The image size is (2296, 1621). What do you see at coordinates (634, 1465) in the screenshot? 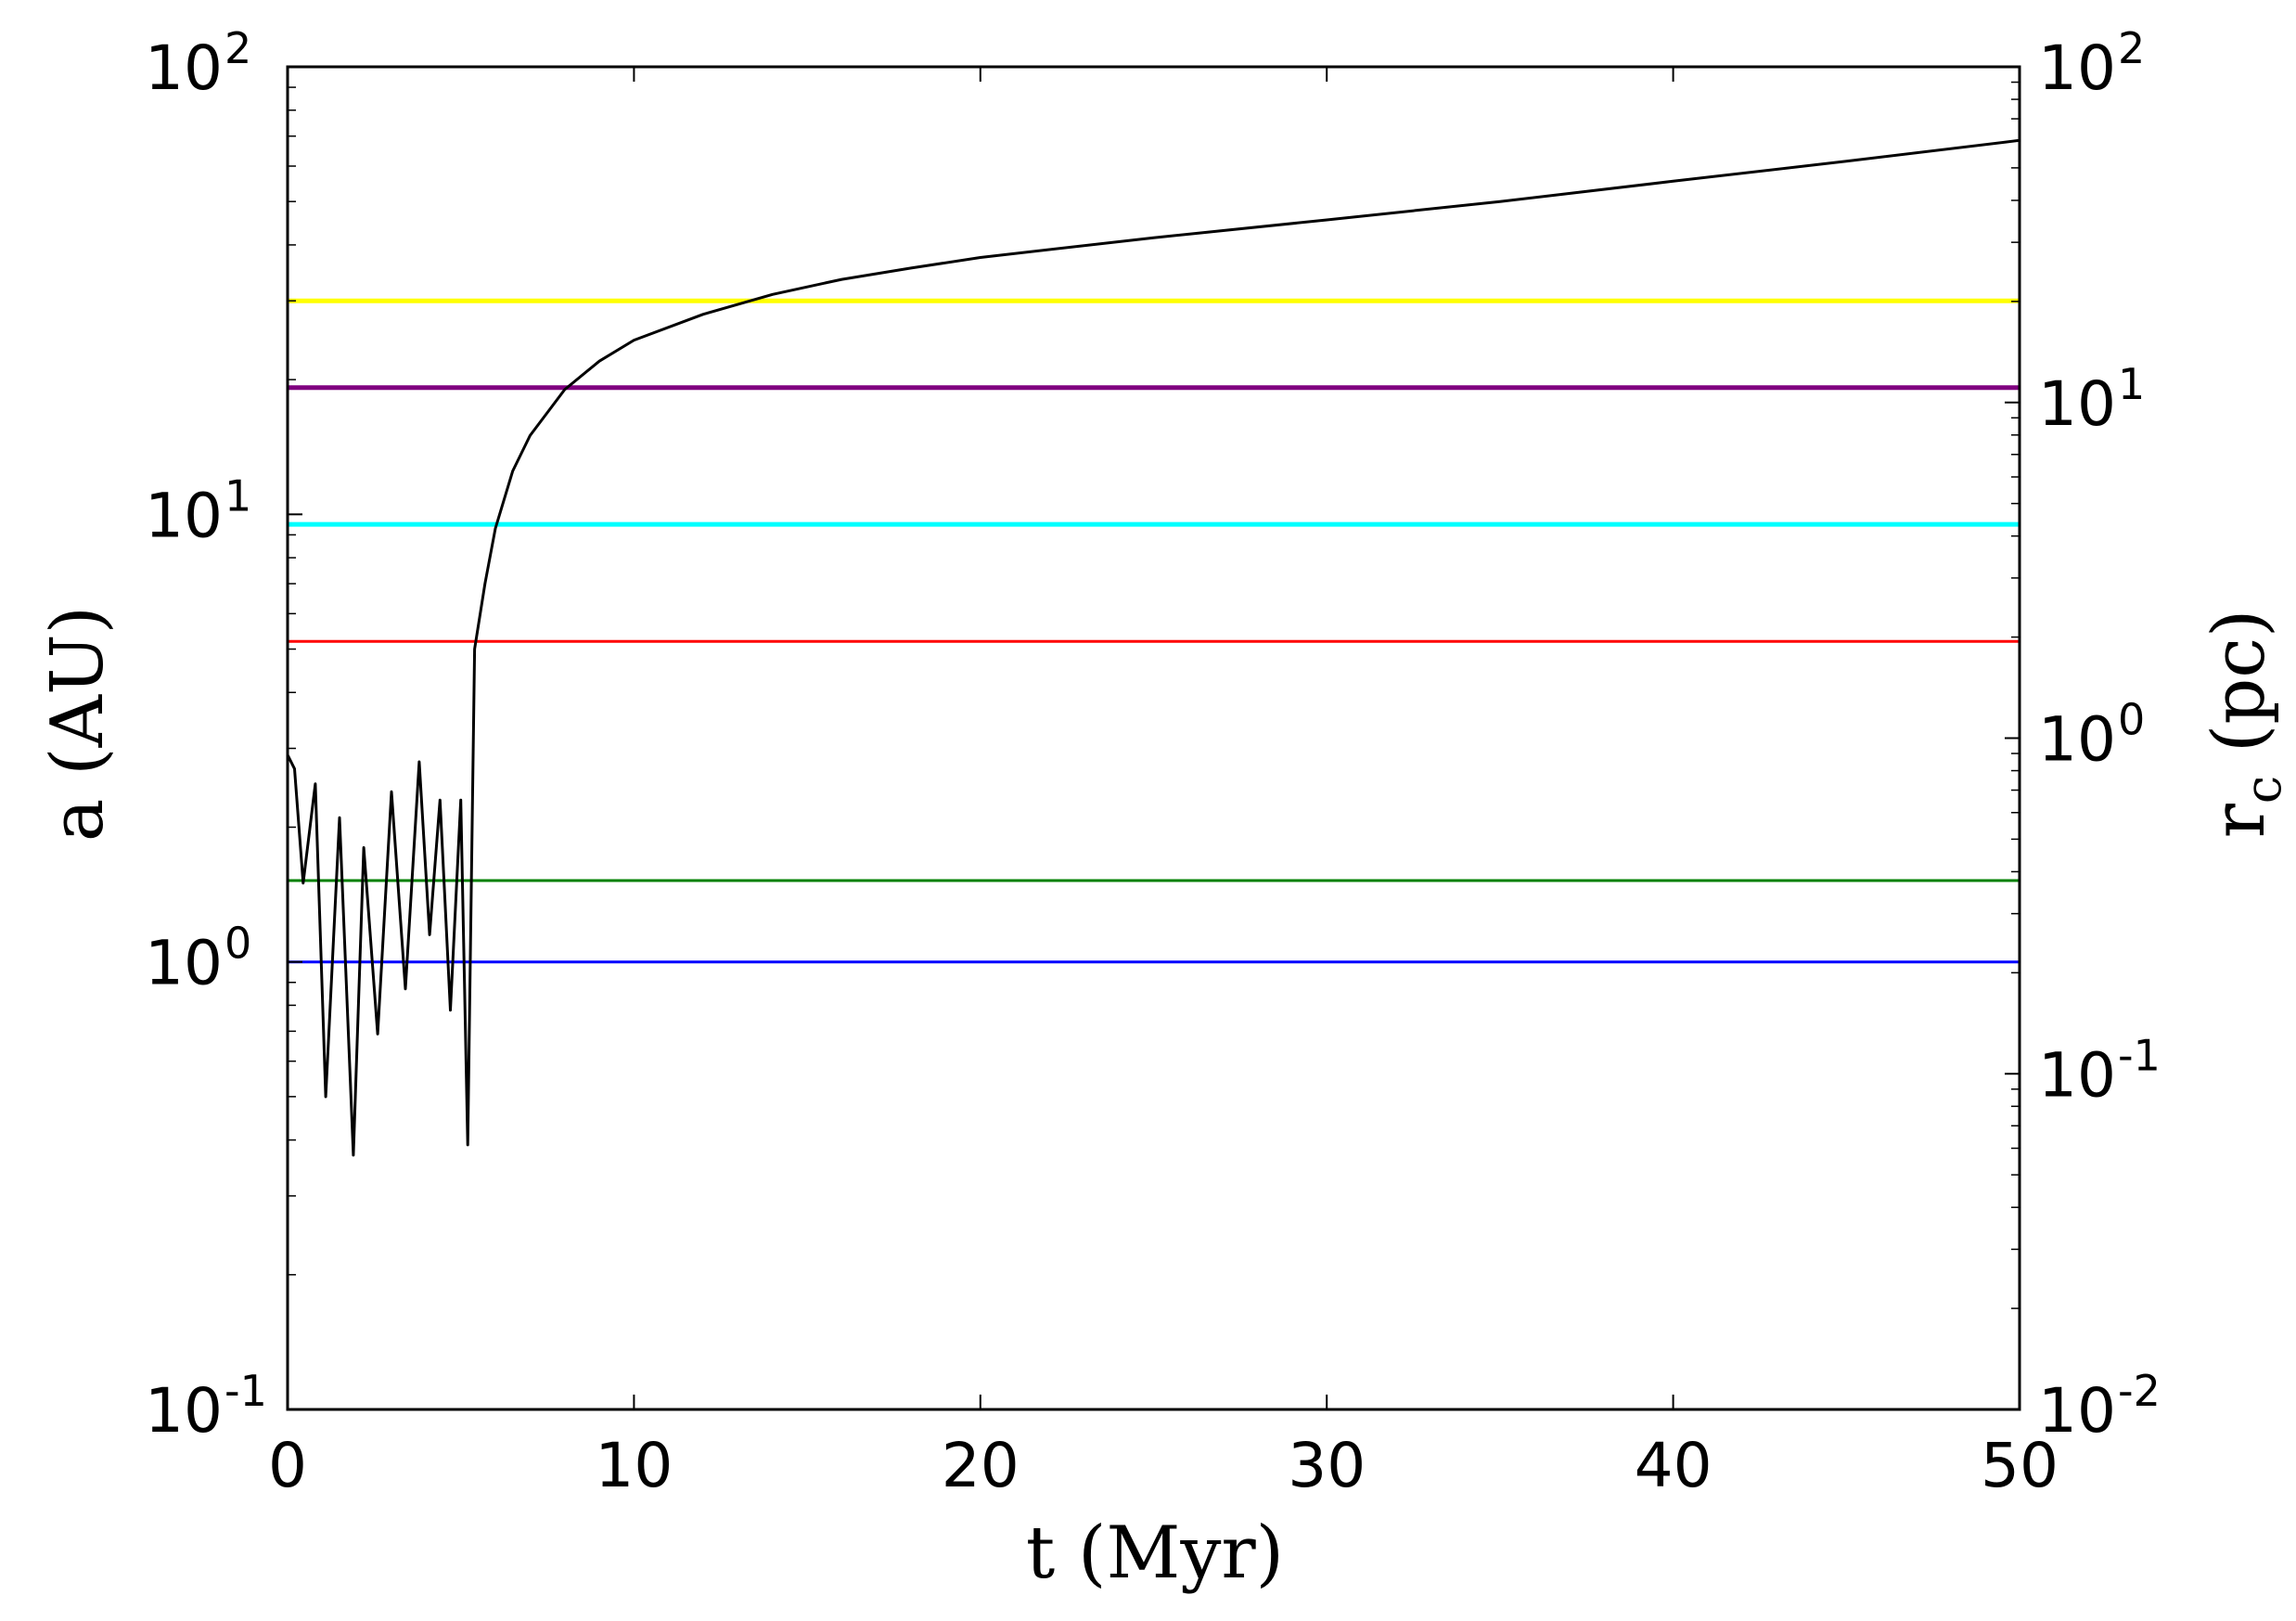
I see `x-tick-label: 10` at bounding box center [634, 1465].